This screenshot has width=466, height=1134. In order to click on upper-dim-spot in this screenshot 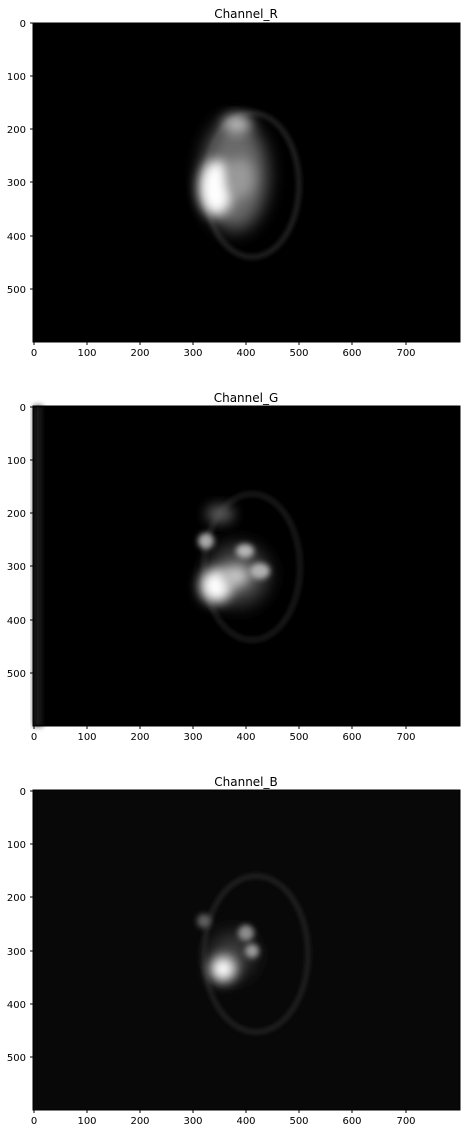, I will do `click(220, 514)`.